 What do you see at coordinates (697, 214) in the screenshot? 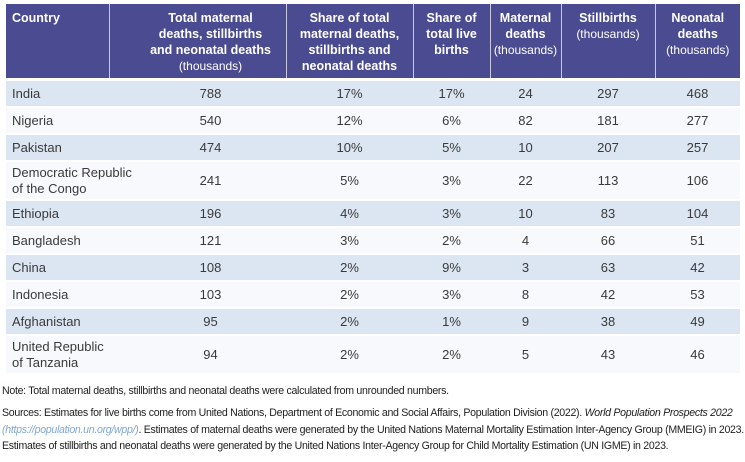
I see `value-cell: 104` at bounding box center [697, 214].